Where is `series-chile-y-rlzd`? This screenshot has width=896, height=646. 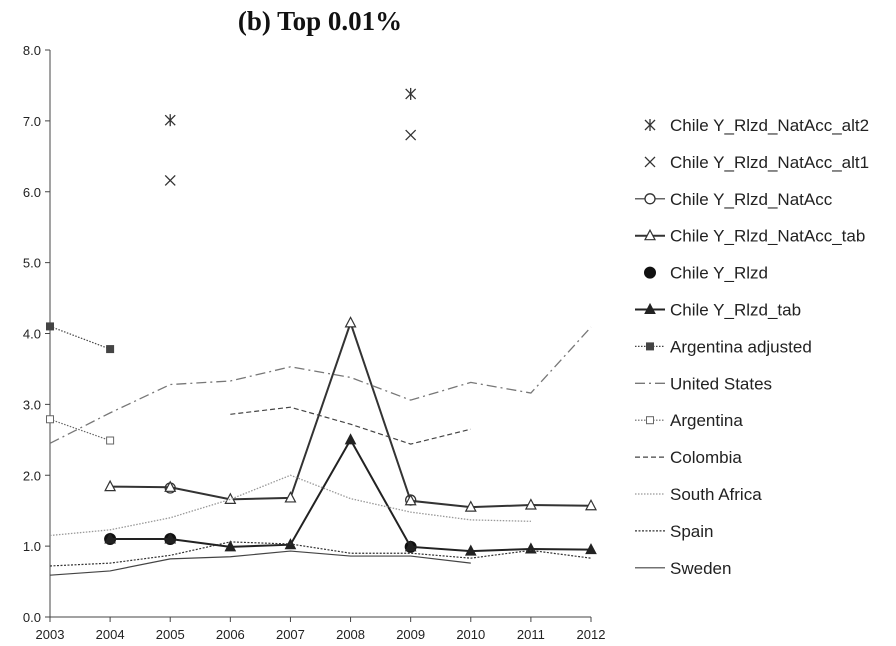 series-chile-y-rlzd is located at coordinates (260, 543).